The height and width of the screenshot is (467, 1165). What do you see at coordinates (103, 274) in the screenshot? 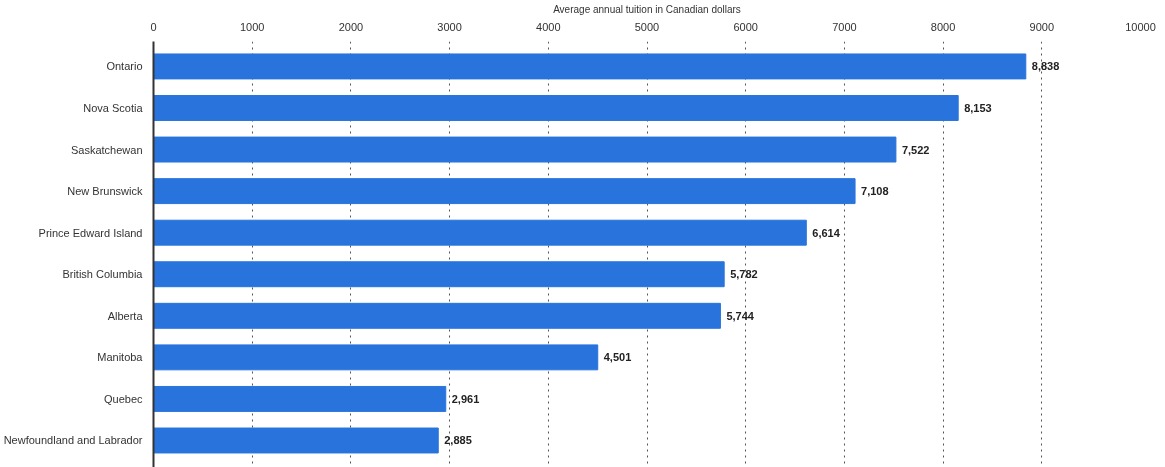
I see `y-tick-label: British Columbia` at bounding box center [103, 274].